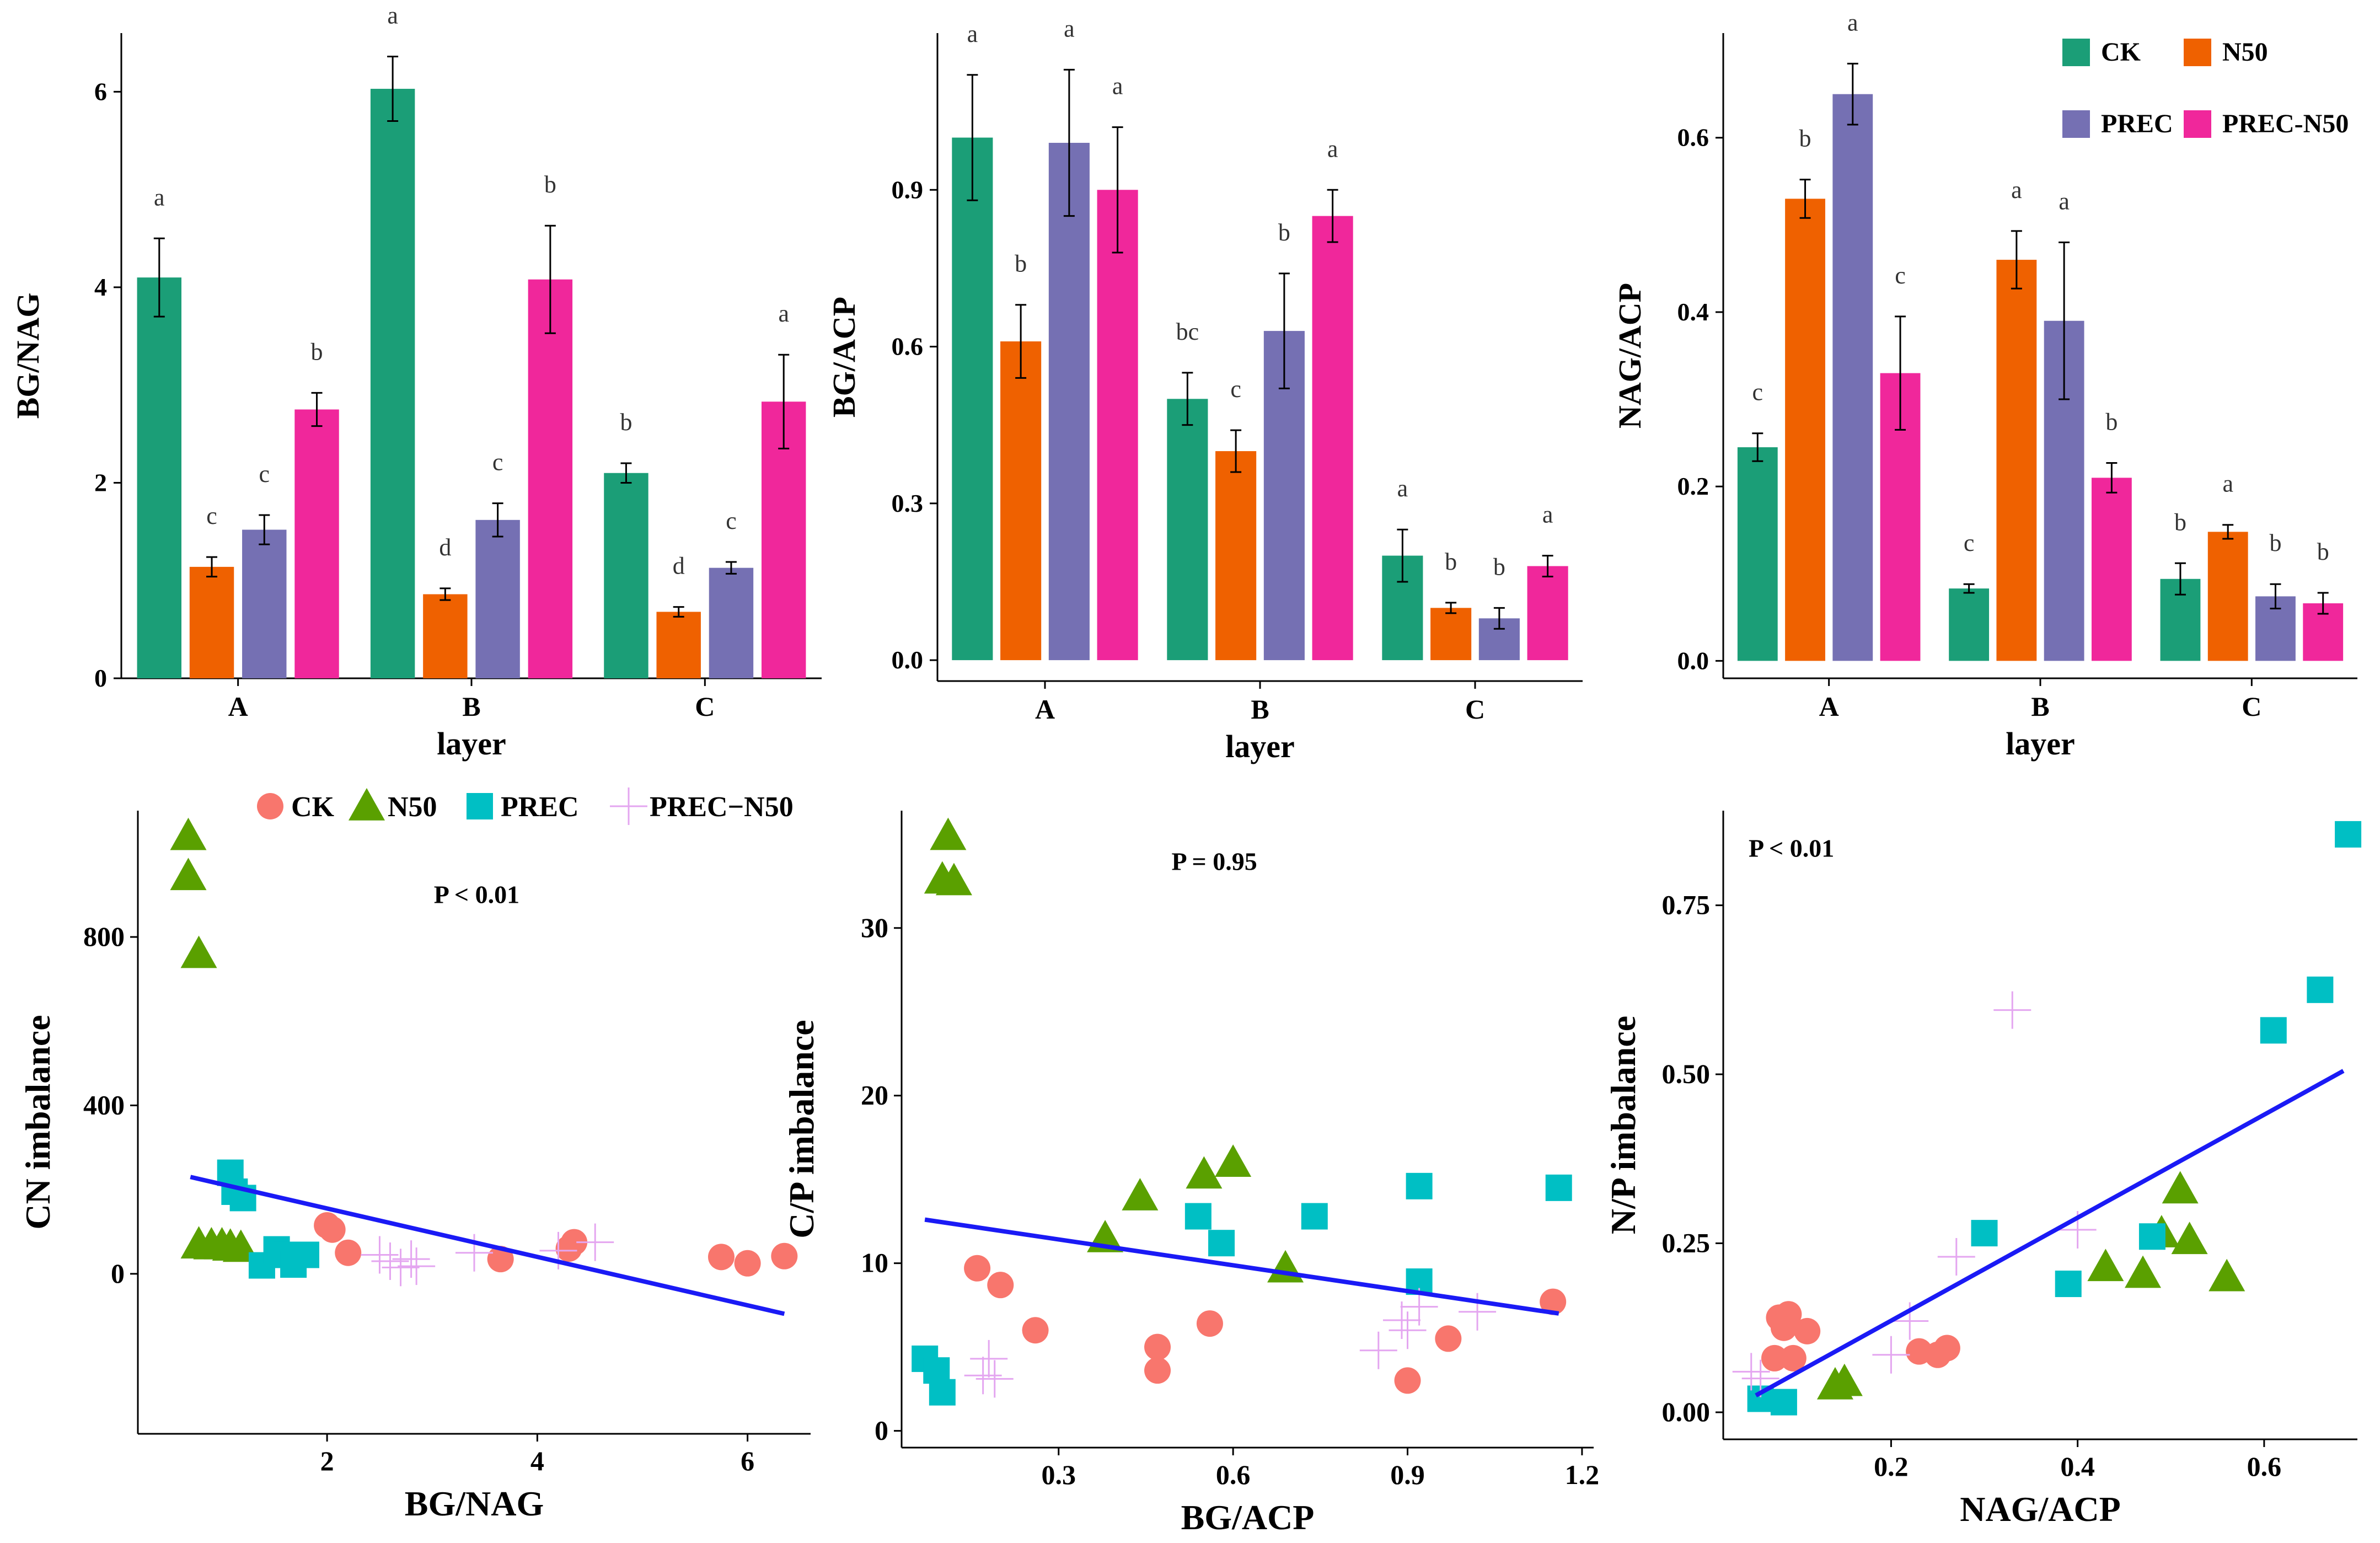  Describe the element at coordinates (972, 399) in the screenshot. I see `bar-ck-a` at that location.